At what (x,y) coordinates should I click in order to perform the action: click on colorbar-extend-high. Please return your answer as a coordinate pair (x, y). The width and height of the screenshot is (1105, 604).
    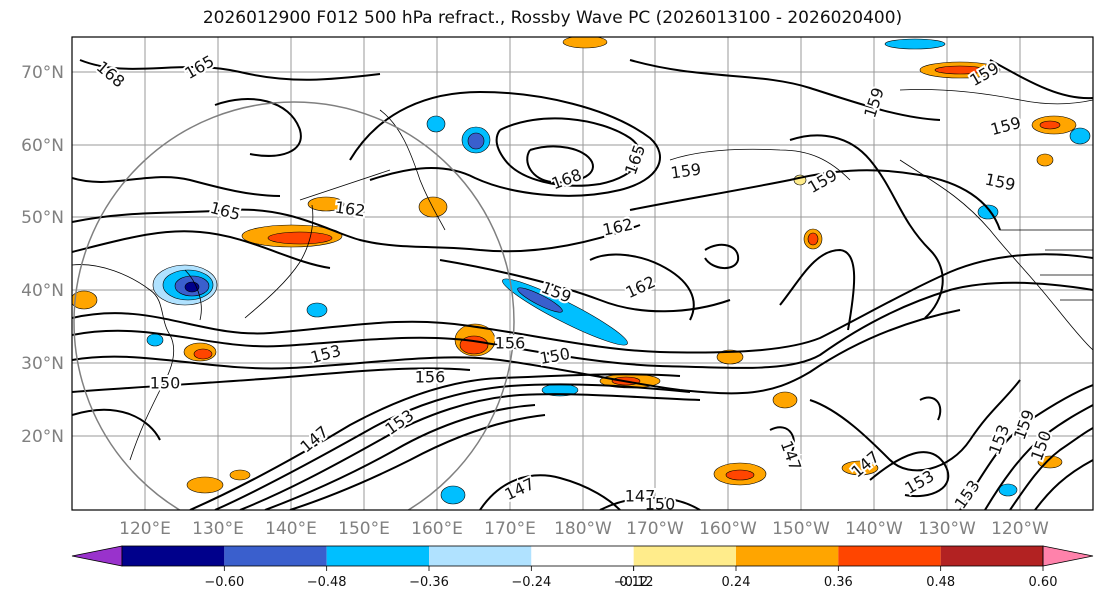
    Looking at the image, I should click on (1068, 556).